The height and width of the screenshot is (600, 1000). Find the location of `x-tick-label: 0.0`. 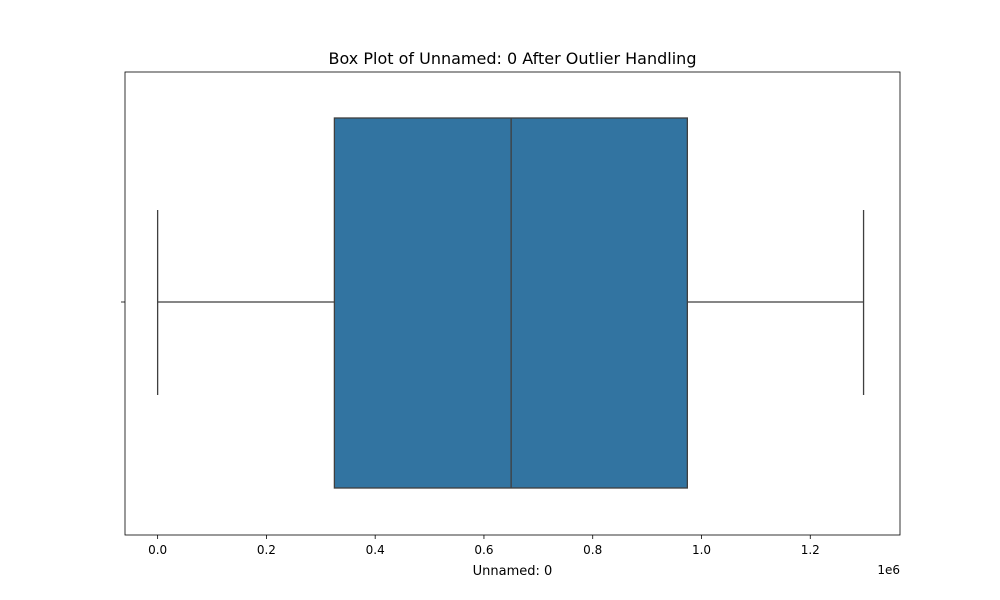

x-tick-label: 0.0 is located at coordinates (157, 550).